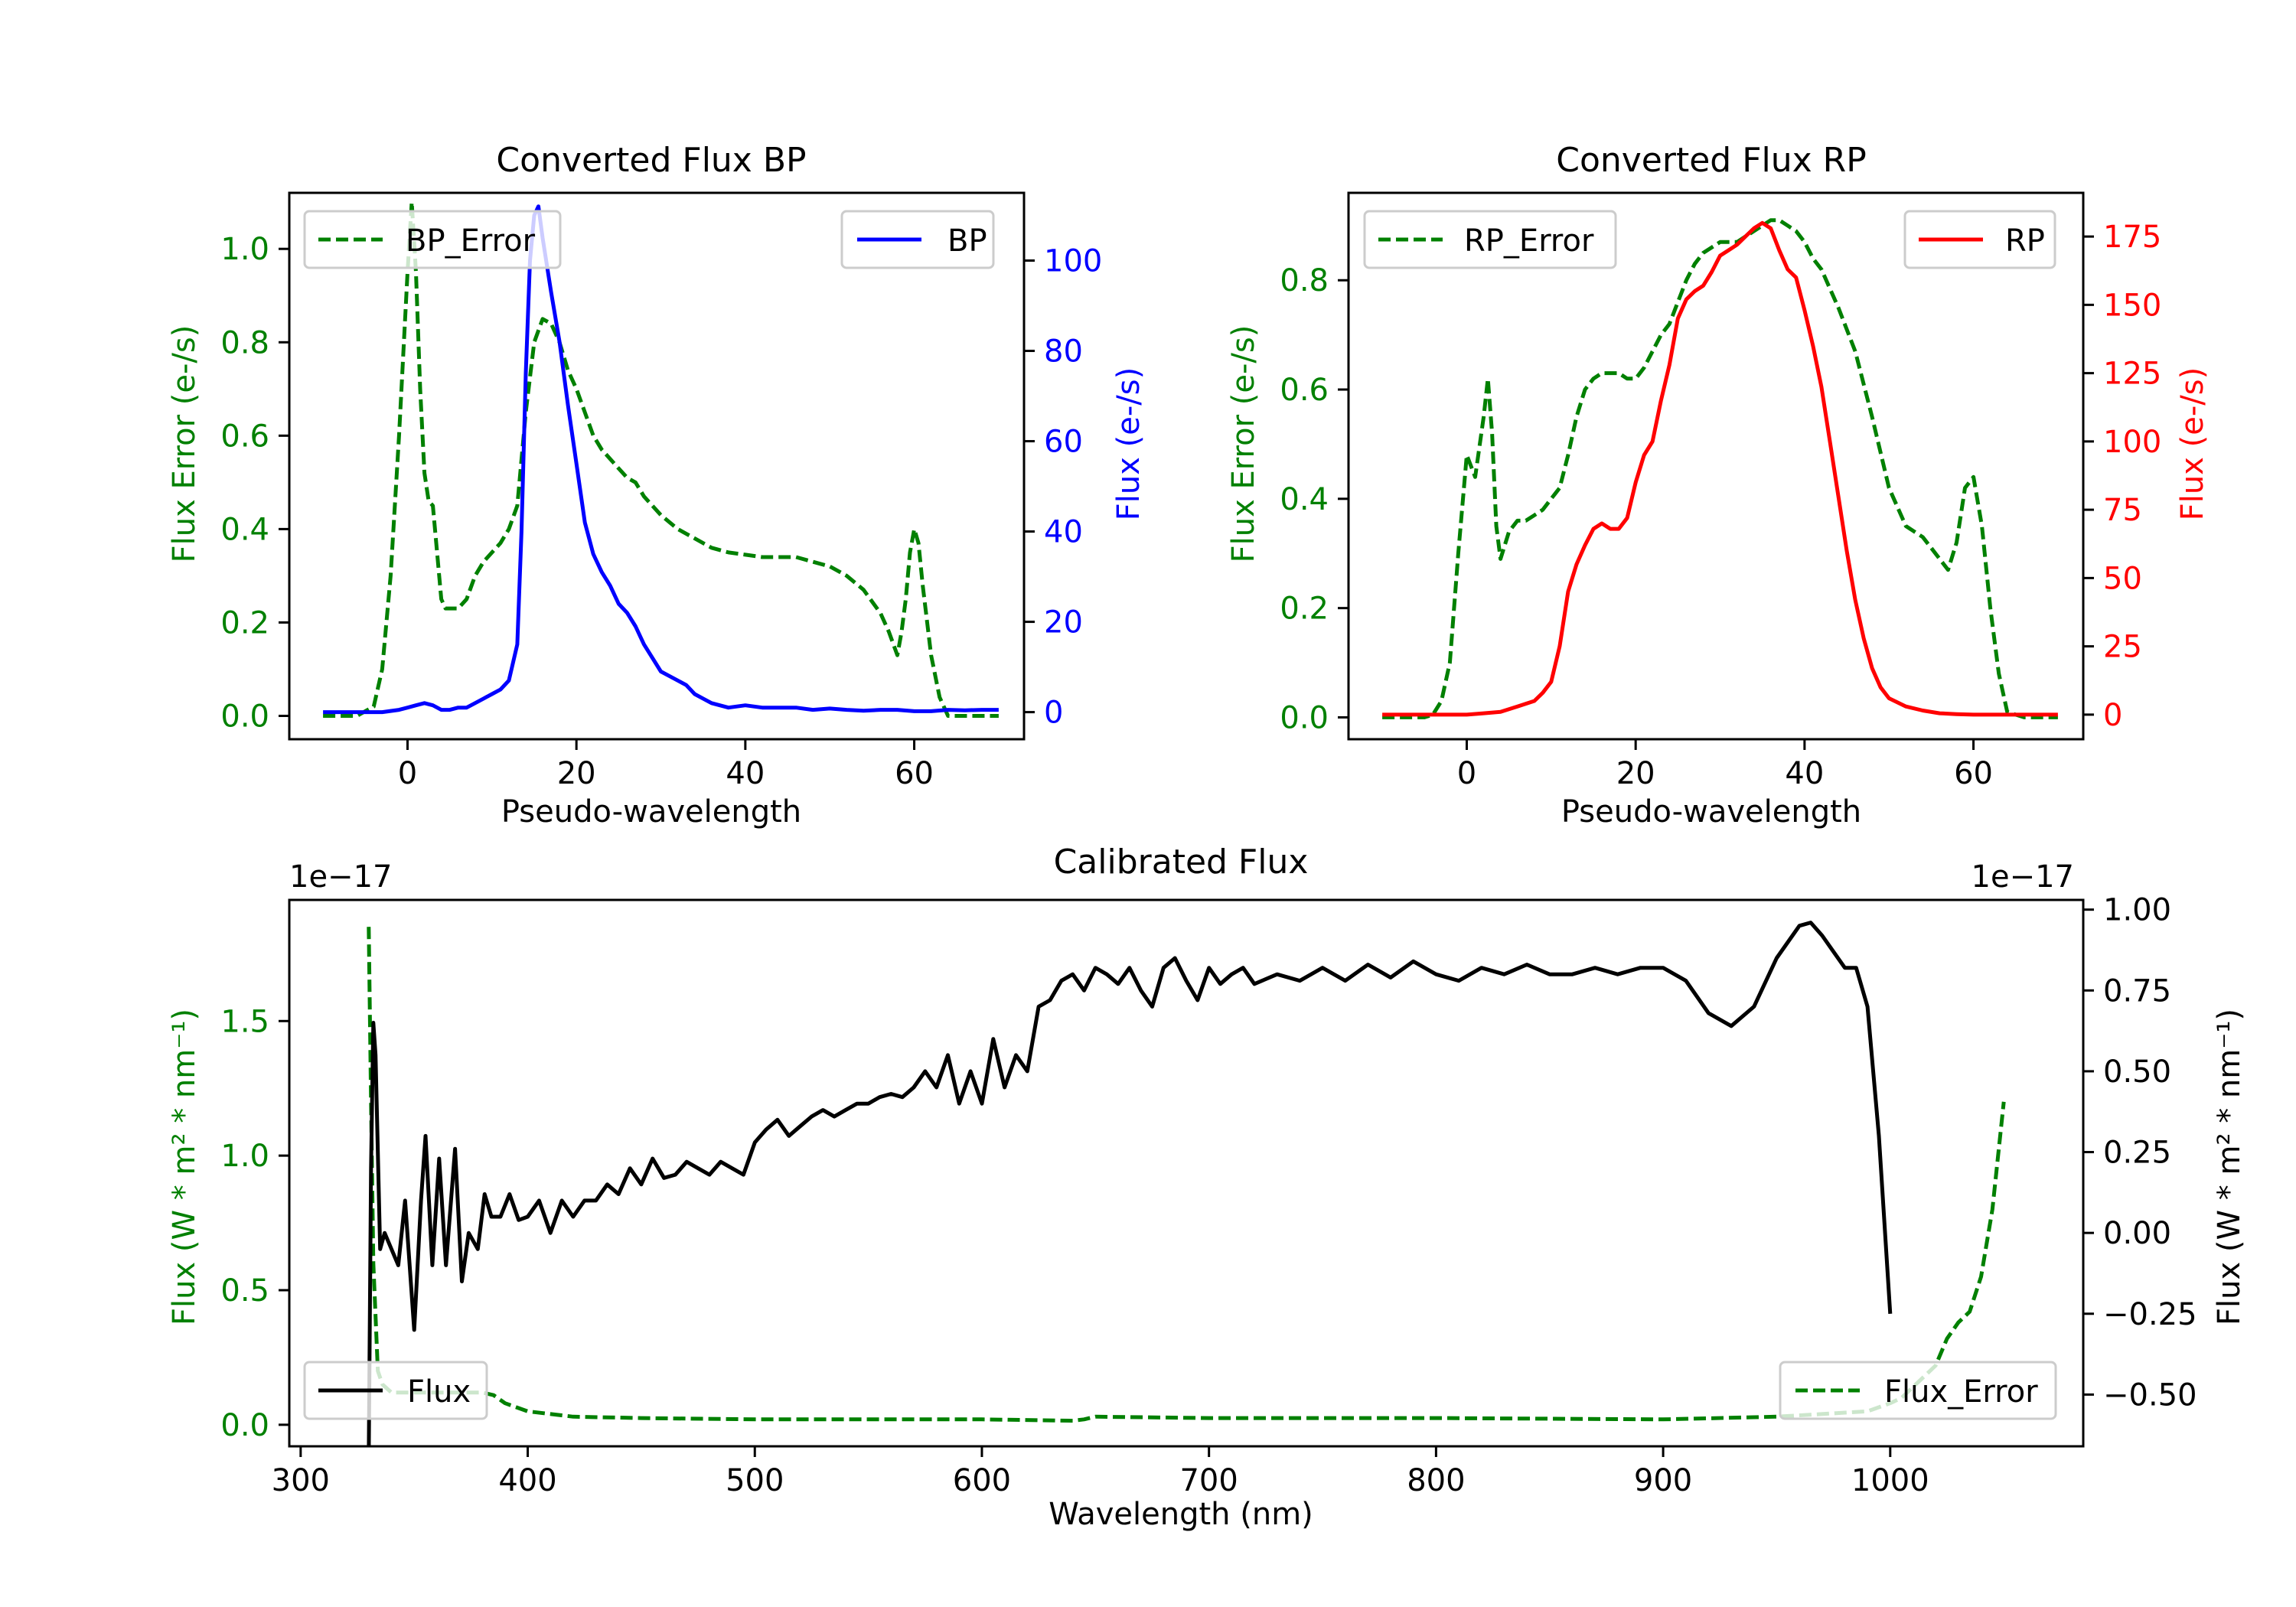 The width and height of the screenshot is (2296, 1607). Describe the element at coordinates (1663, 1480) in the screenshot. I see `cal-x-tick-label: 900` at that location.